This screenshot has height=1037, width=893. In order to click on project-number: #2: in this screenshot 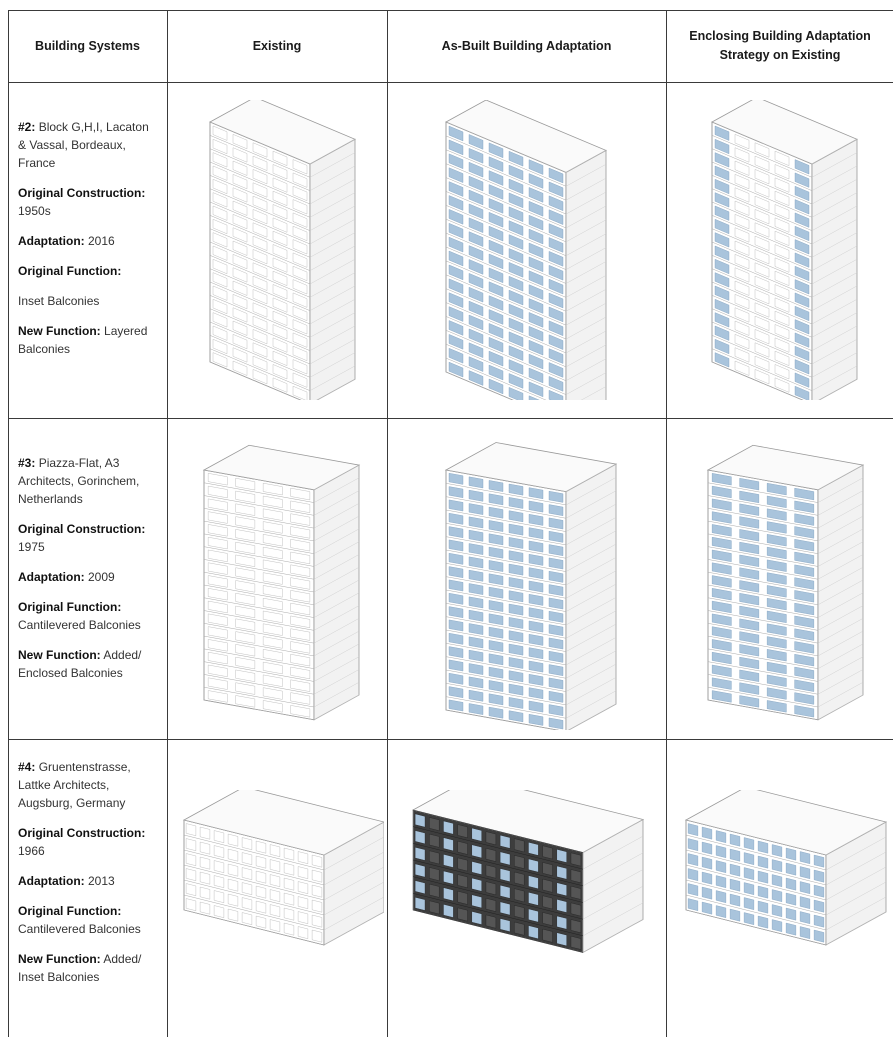, I will do `click(27, 127)`.